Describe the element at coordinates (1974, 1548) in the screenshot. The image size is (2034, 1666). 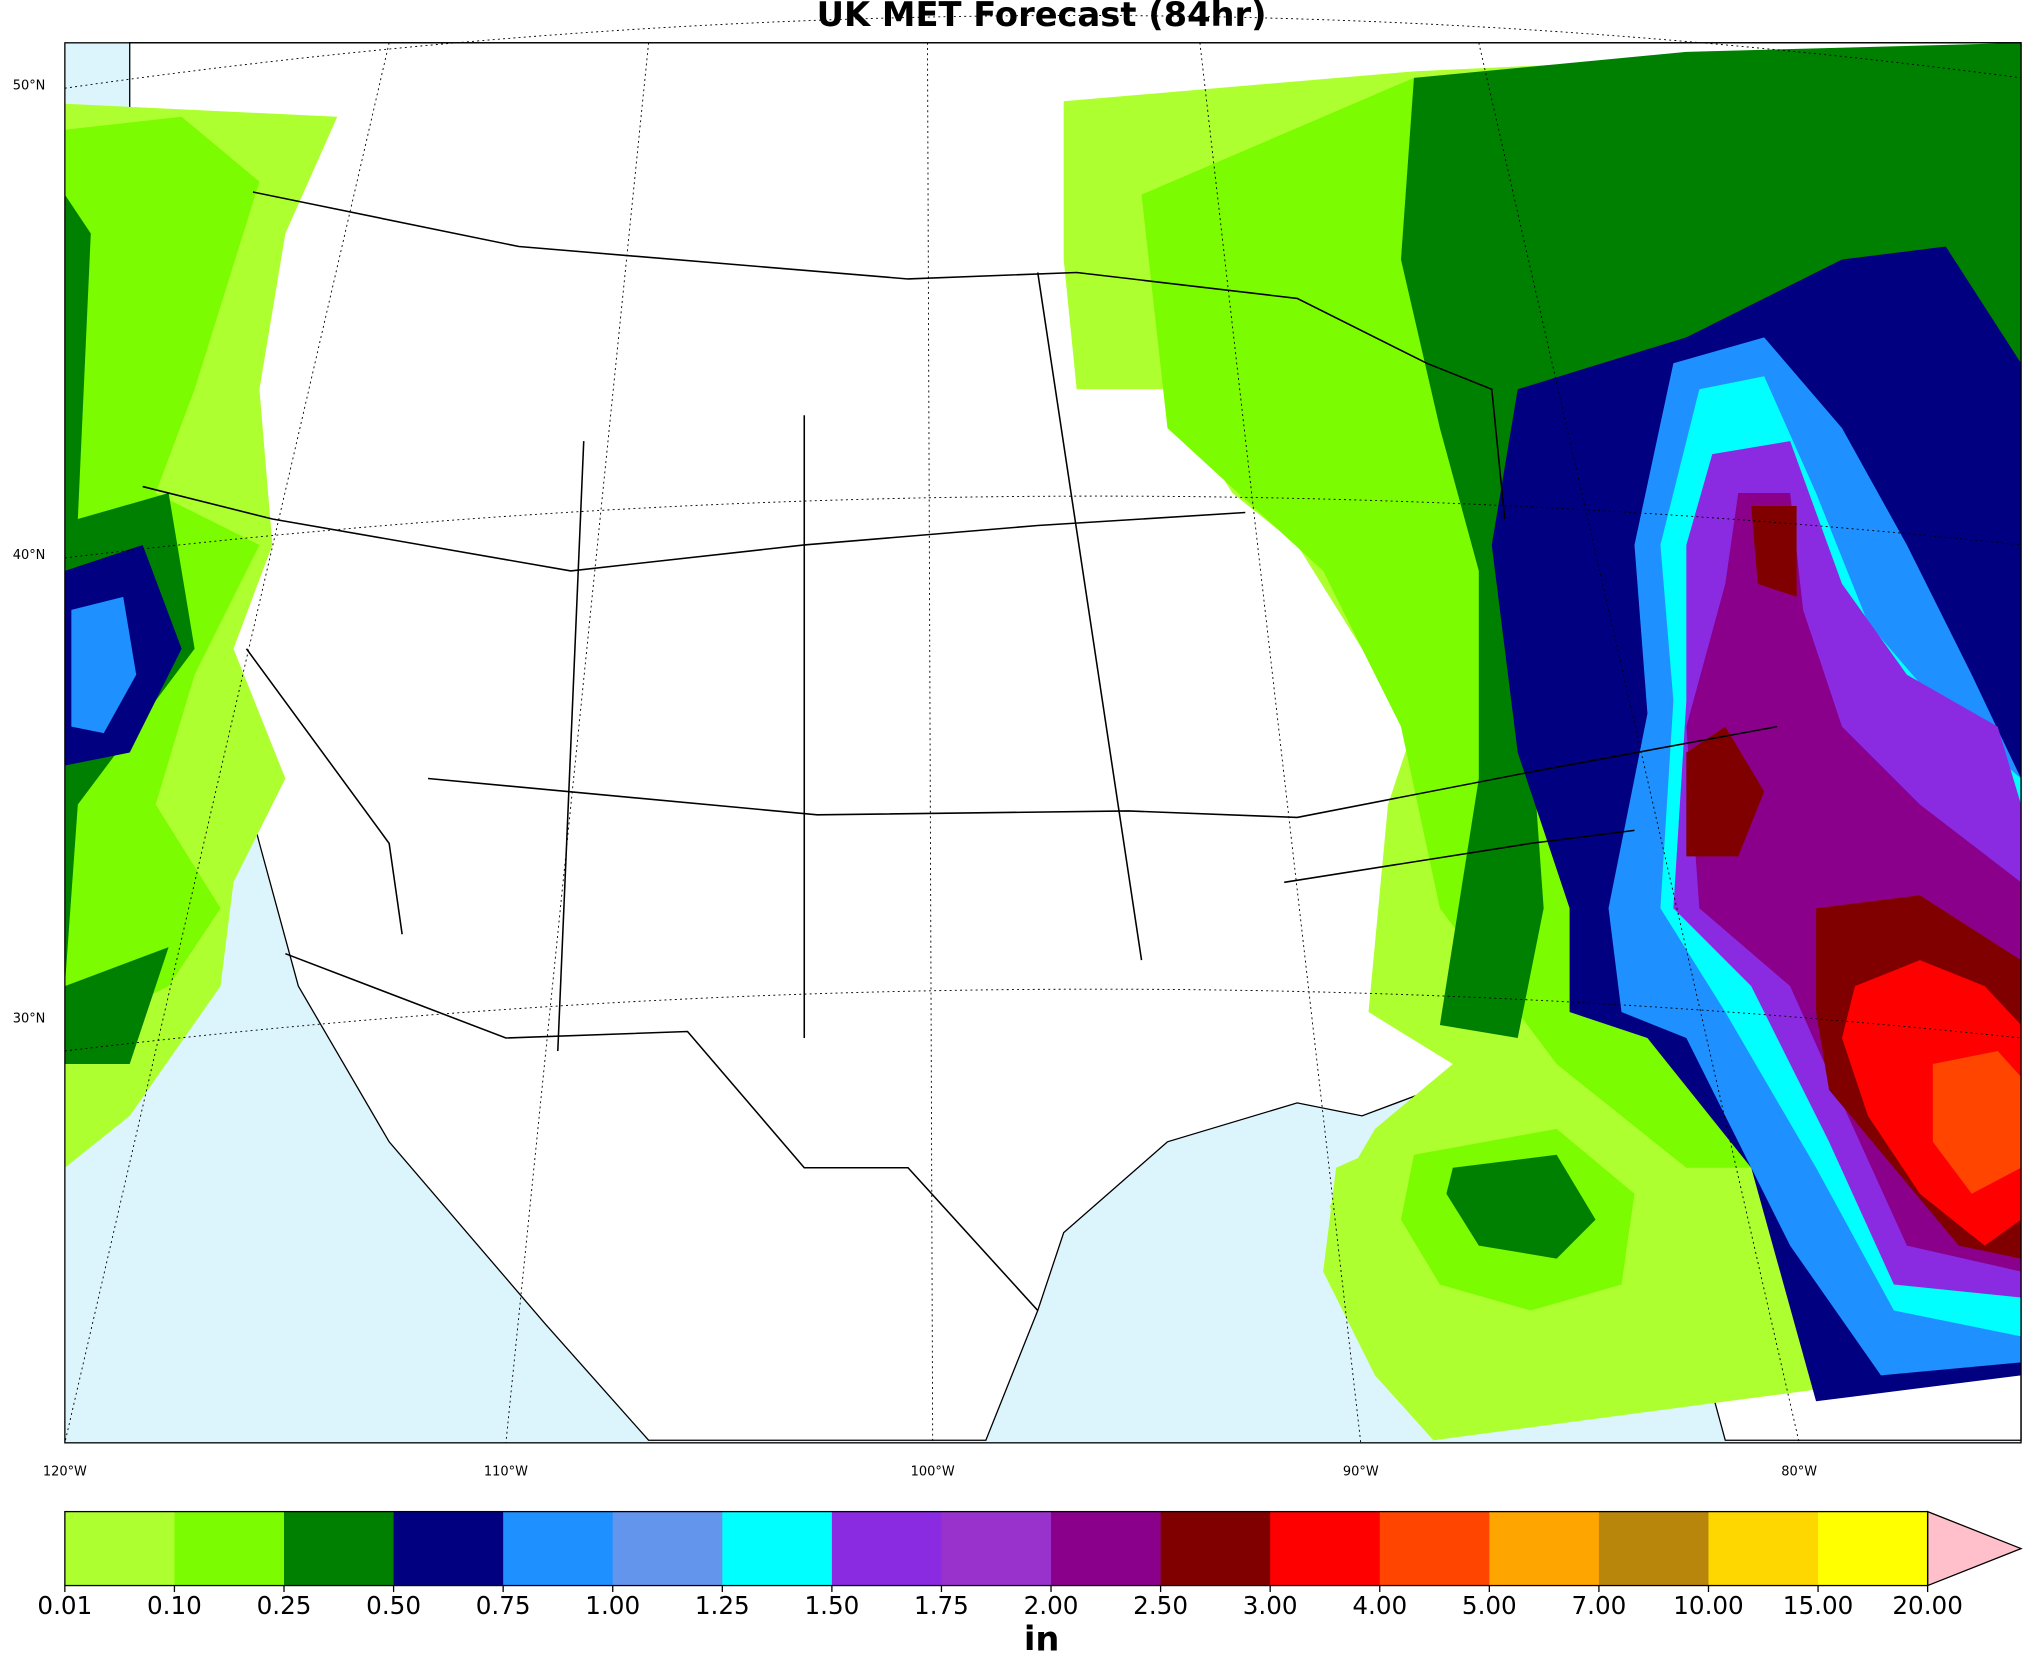
I see `colorbar-extend` at that location.